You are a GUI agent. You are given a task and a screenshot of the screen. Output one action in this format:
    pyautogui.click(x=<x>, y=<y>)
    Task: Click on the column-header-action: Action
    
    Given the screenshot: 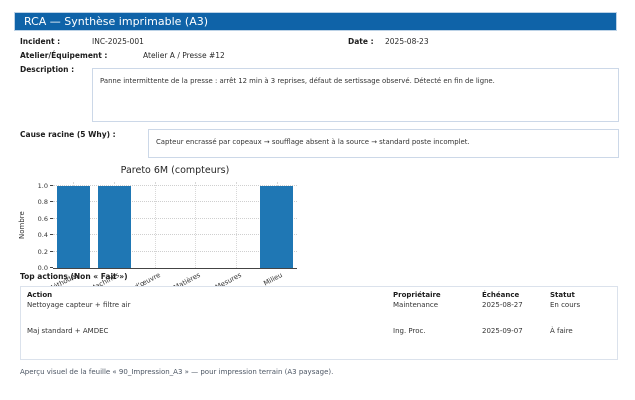 What is the action you would take?
    pyautogui.click(x=40, y=295)
    